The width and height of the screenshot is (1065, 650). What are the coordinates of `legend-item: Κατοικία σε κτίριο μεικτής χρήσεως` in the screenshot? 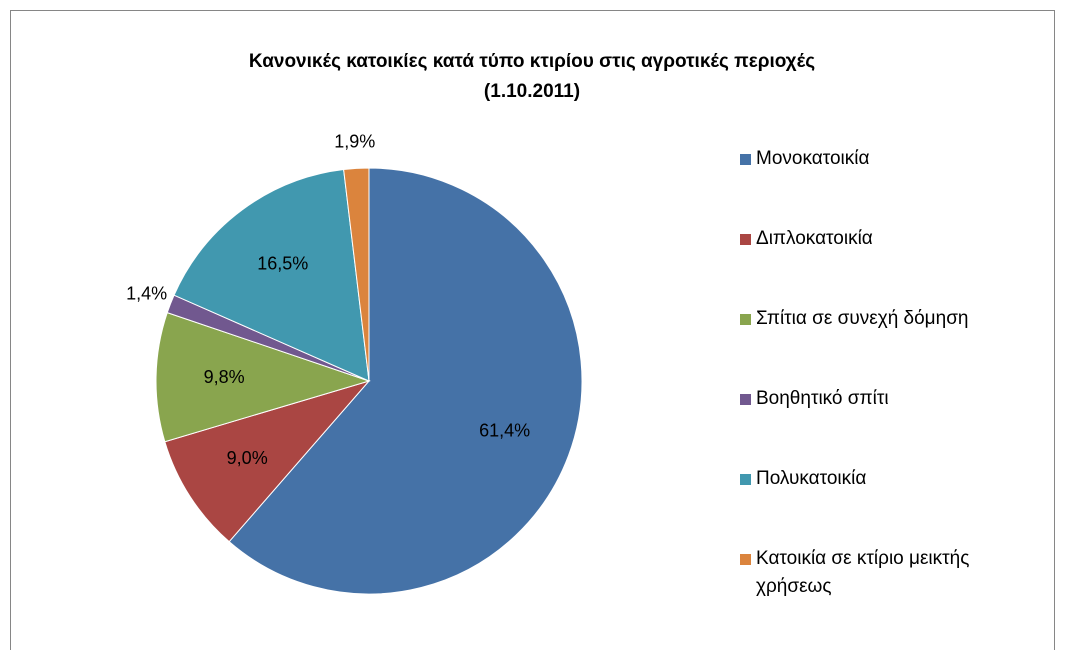 It's located at (890, 573).